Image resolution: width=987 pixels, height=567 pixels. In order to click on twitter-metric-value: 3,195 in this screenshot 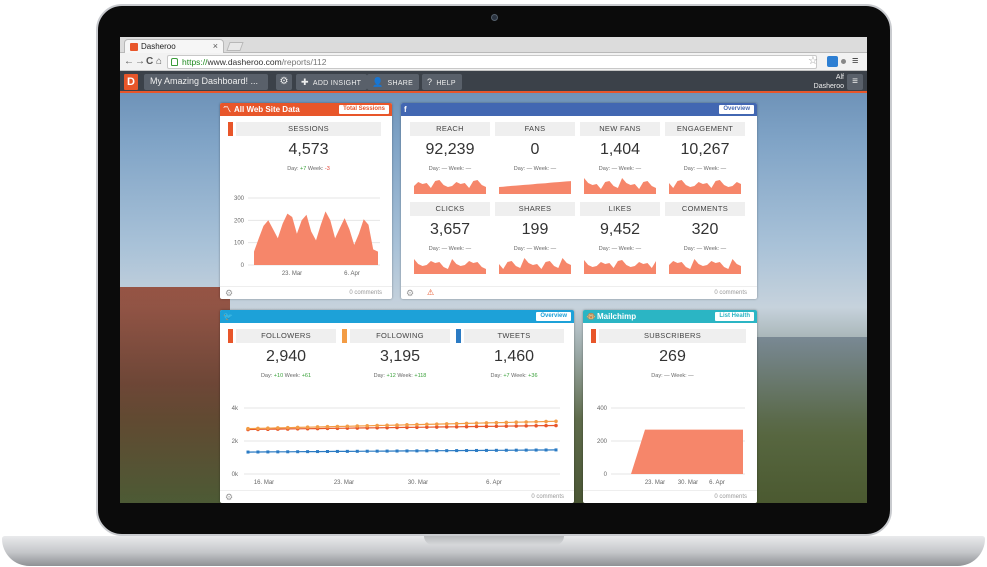, I will do `click(400, 356)`.